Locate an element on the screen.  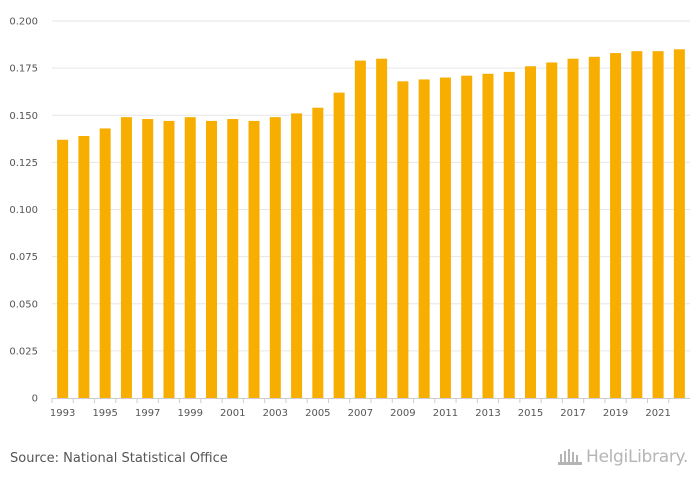
y-tick-label: 0.100 is located at coordinates (23, 210).